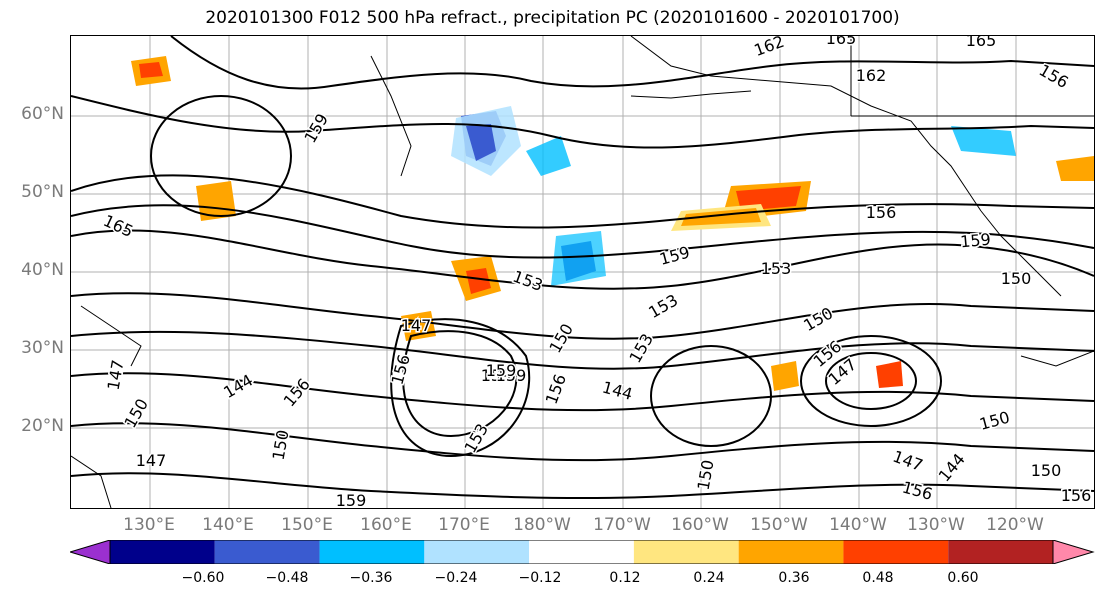 This screenshot has width=1105, height=601. I want to click on colorbar, so click(582, 552).